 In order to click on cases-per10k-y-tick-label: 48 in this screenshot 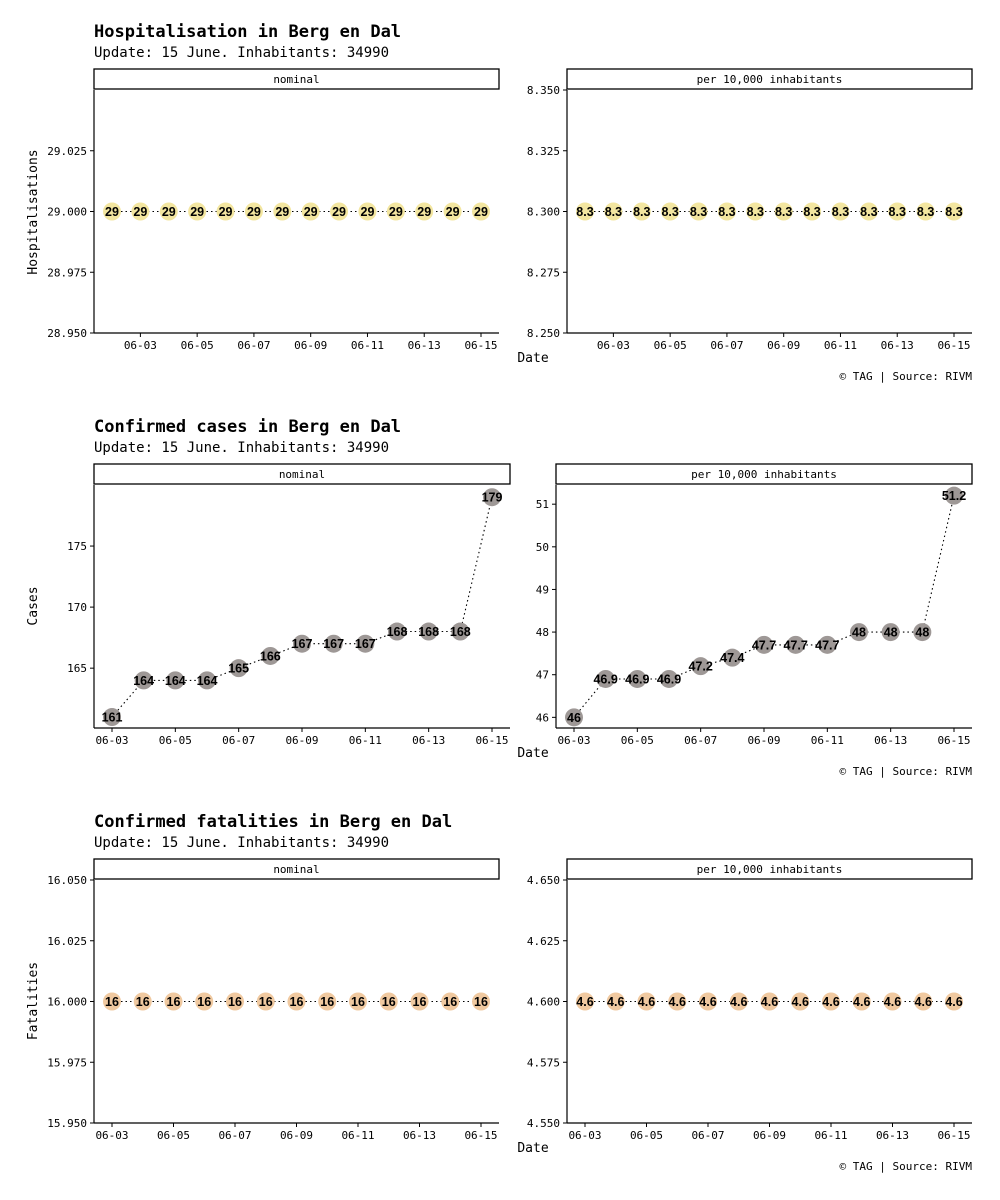, I will do `click(542, 632)`.